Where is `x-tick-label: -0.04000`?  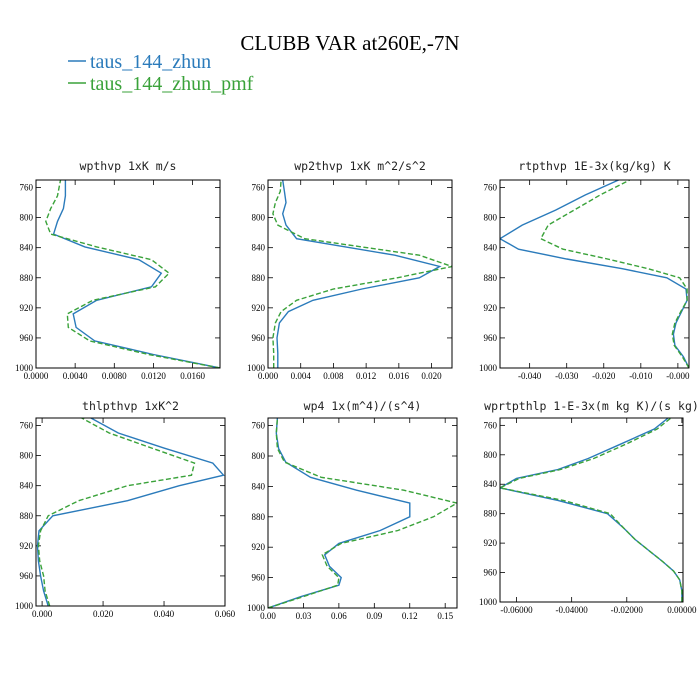
x-tick-label: -0.04000 is located at coordinates (572, 610).